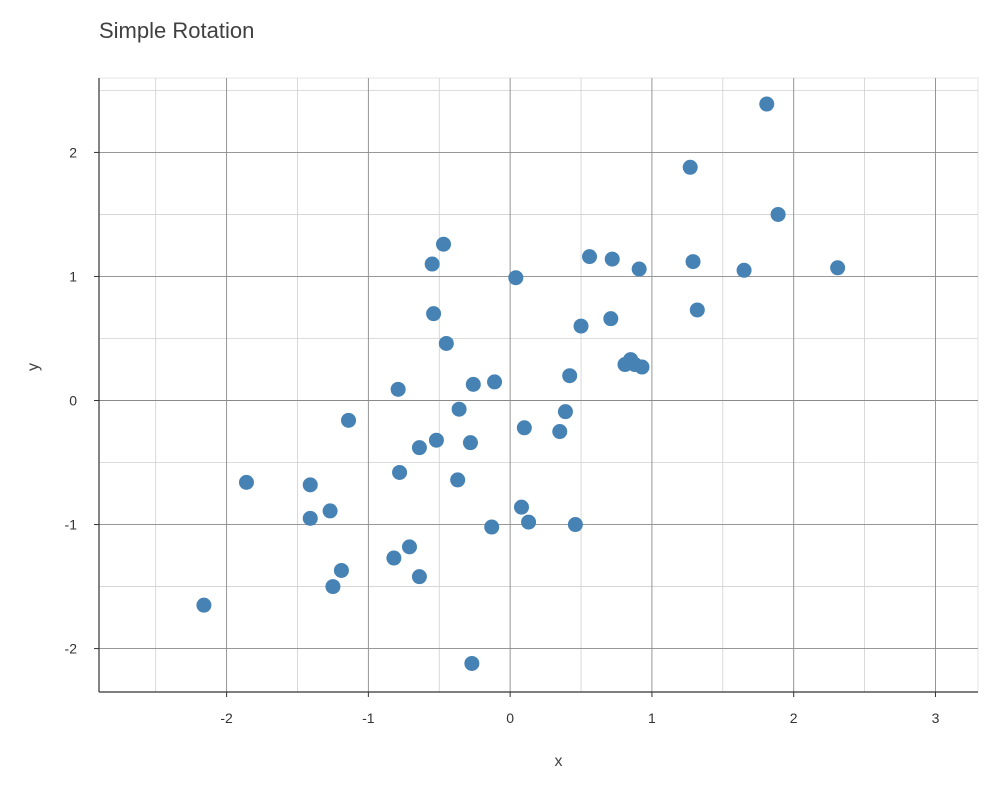  Describe the element at coordinates (559, 761) in the screenshot. I see `x-axis-label: x` at that location.